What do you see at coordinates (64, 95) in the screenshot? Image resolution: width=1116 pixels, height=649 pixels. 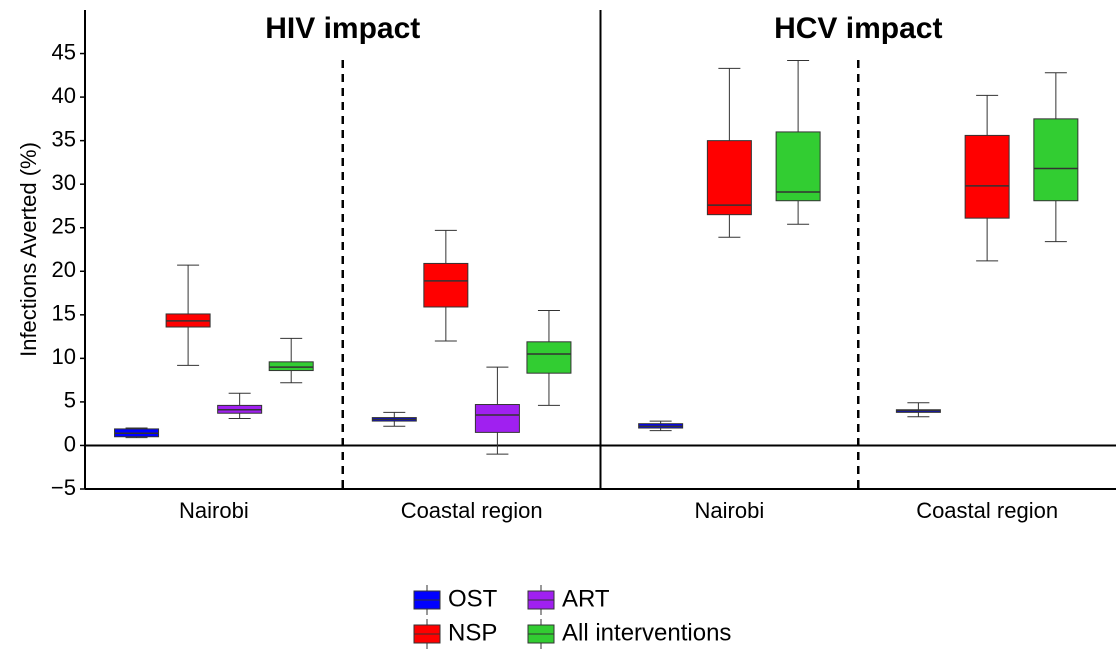 I see `y-tick-label: 40` at bounding box center [64, 95].